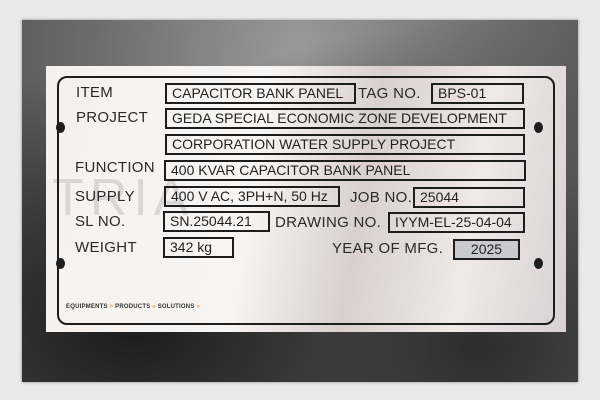 This screenshot has height=400, width=600. What do you see at coordinates (115, 167) in the screenshot?
I see `function-label: FUNCTION` at bounding box center [115, 167].